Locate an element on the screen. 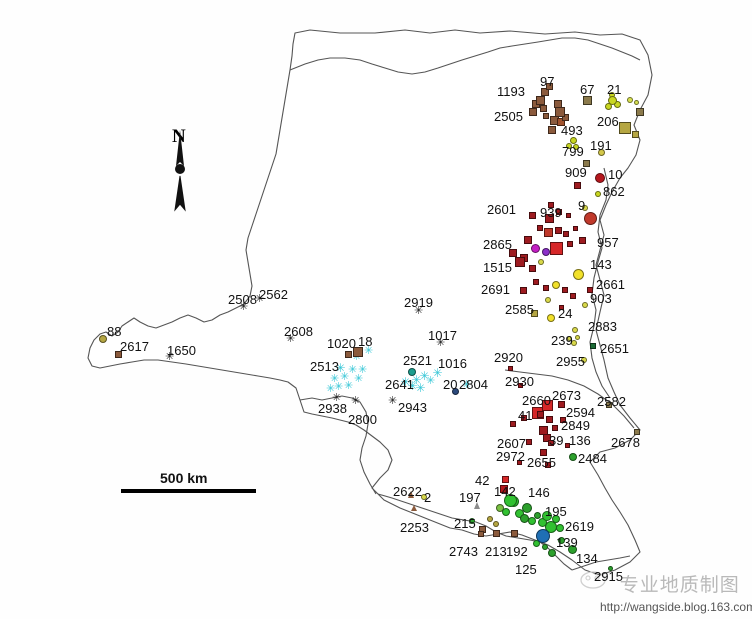 This screenshot has height=619, width=752. deposit-label: 2655 is located at coordinates (541, 462).